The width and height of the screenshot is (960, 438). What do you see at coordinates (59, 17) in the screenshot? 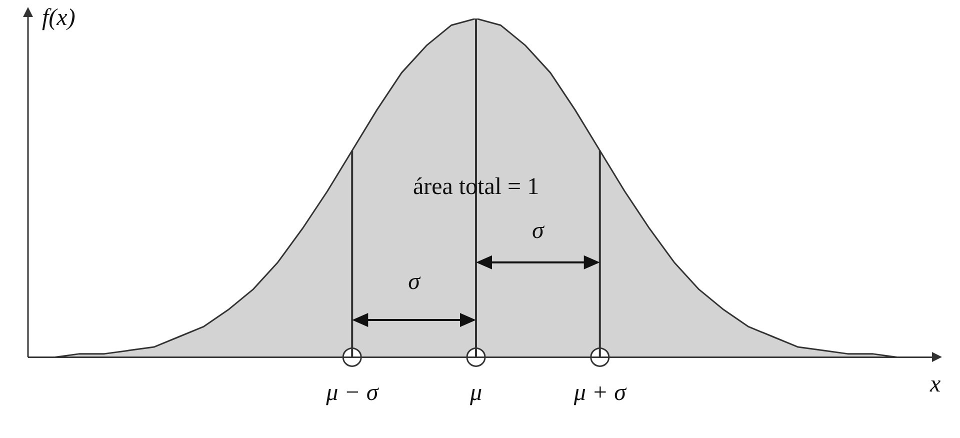
I see `y-axis-title: f(x)` at bounding box center [59, 17].